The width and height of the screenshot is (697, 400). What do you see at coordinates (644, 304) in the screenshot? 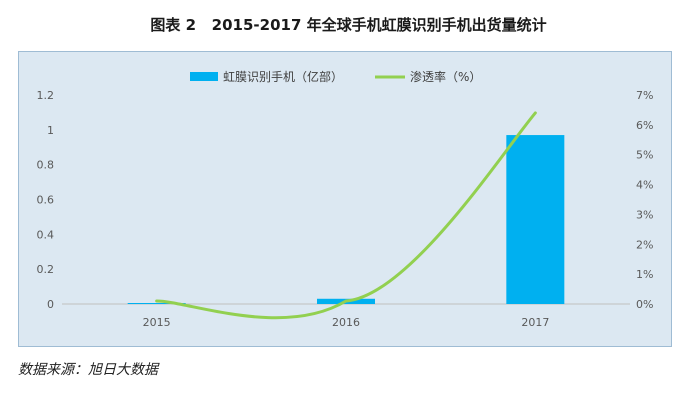
I see `y-right-tick-label: 0%` at bounding box center [644, 304].